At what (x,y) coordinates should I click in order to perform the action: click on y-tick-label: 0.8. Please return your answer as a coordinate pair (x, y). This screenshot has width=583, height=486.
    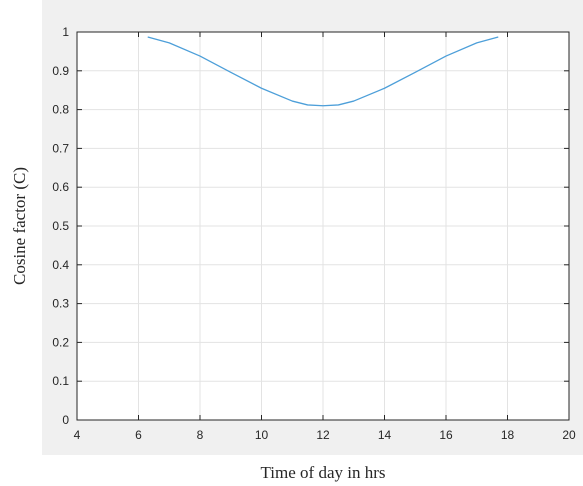
    Looking at the image, I should click on (60, 110).